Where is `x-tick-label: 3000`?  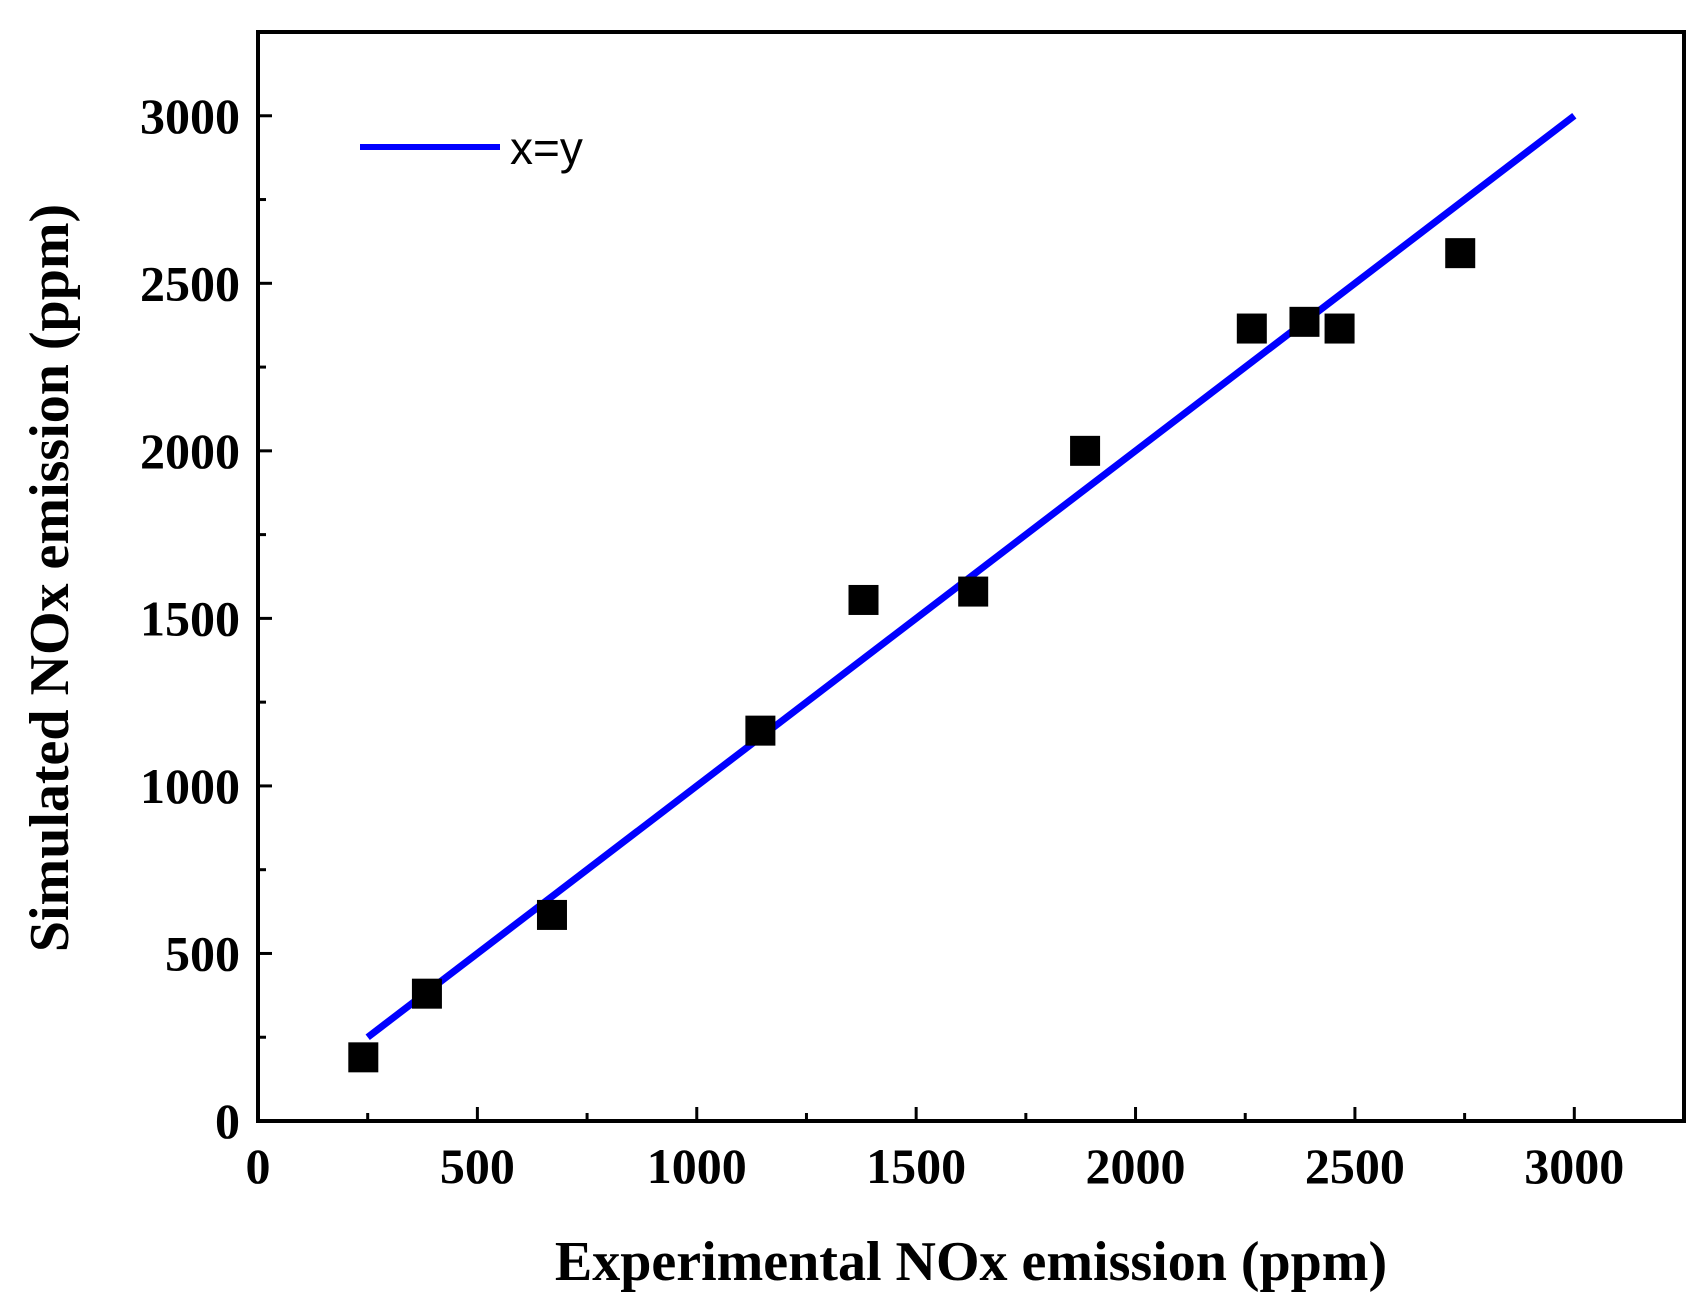
x-tick-label: 3000 is located at coordinates (1574, 1166).